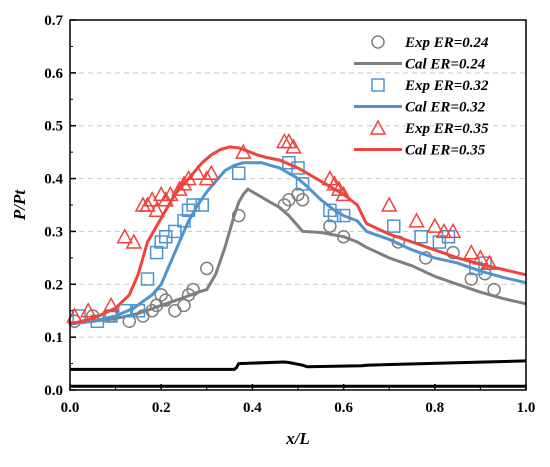 This screenshot has width=550, height=467. I want to click on y-tick-label: 0.6, so click(53, 74).